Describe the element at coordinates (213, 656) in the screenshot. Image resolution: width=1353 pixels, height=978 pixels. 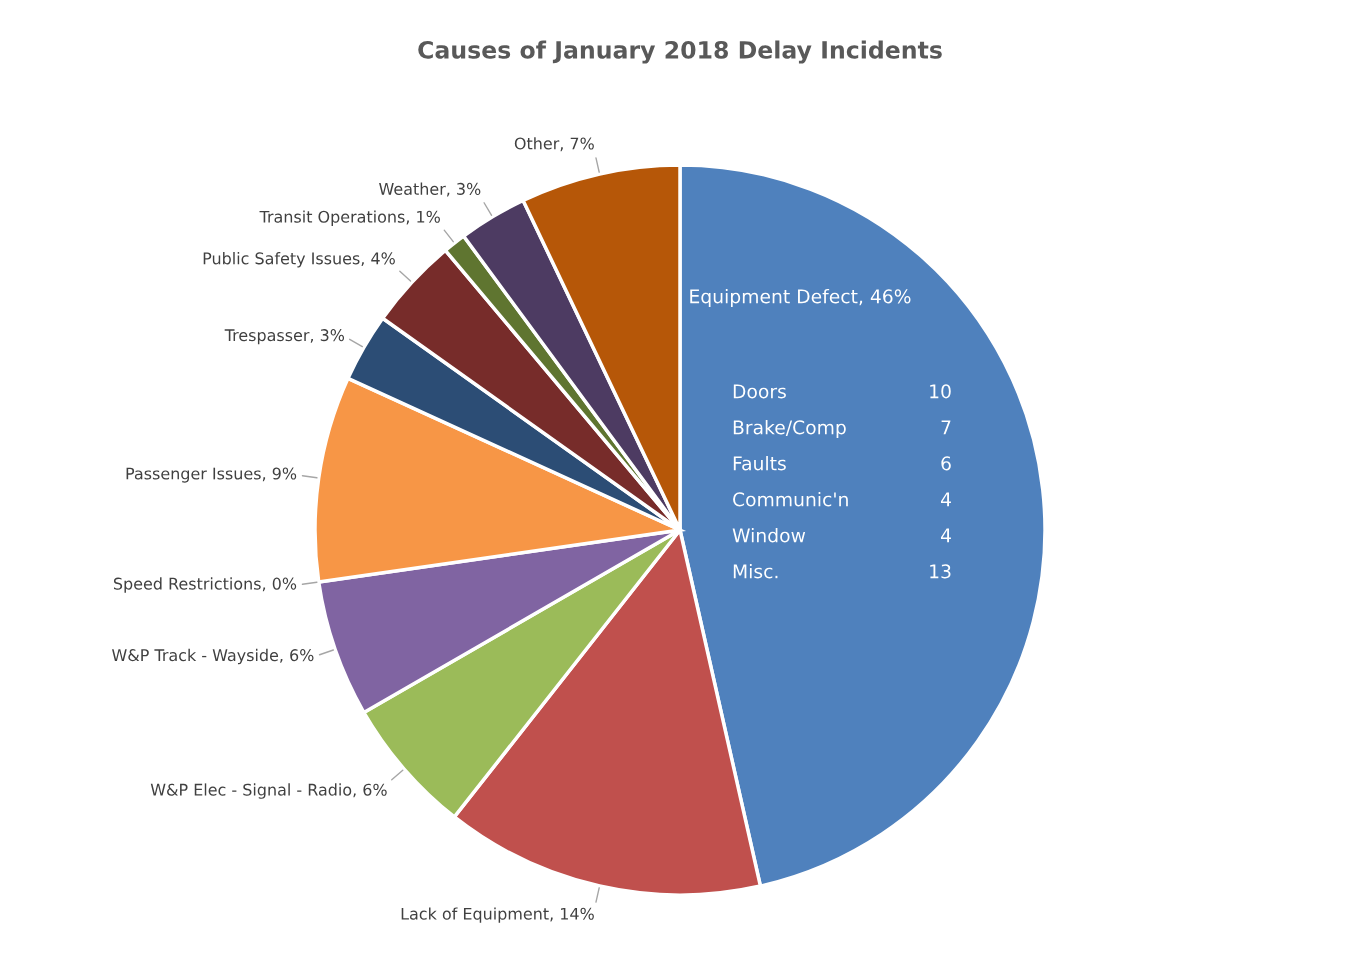
I see `slice-label: W&P Track - Wayside, 6%` at that location.